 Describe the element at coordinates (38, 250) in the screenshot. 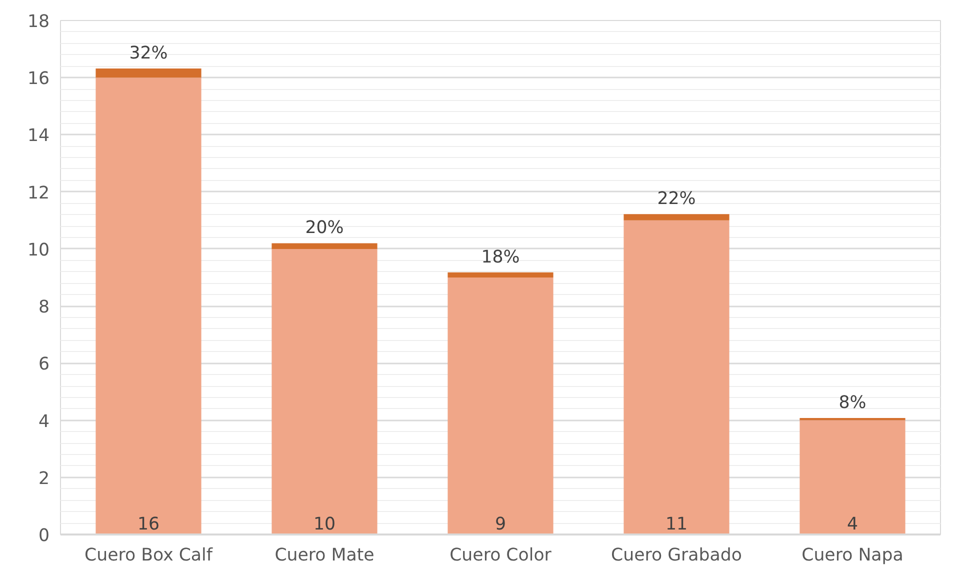

I see `y-tick-label: 10` at that location.